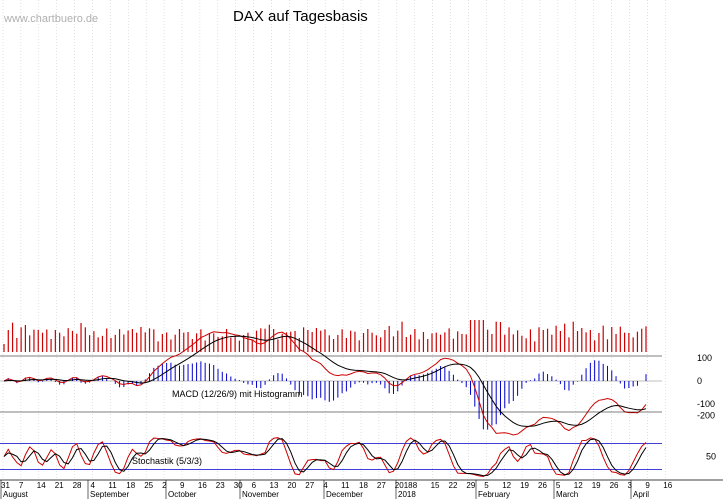 This screenshot has height=499, width=723. What do you see at coordinates (453, 485) in the screenshot?
I see `day-label: 22` at bounding box center [453, 485].